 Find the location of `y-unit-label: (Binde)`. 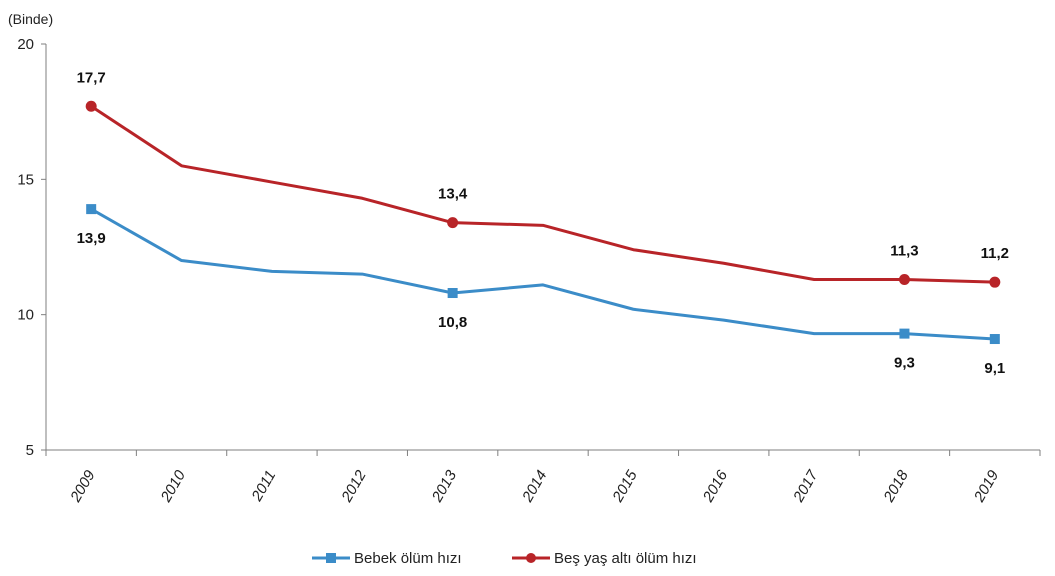

y-unit-label: (Binde) is located at coordinates (30, 19).